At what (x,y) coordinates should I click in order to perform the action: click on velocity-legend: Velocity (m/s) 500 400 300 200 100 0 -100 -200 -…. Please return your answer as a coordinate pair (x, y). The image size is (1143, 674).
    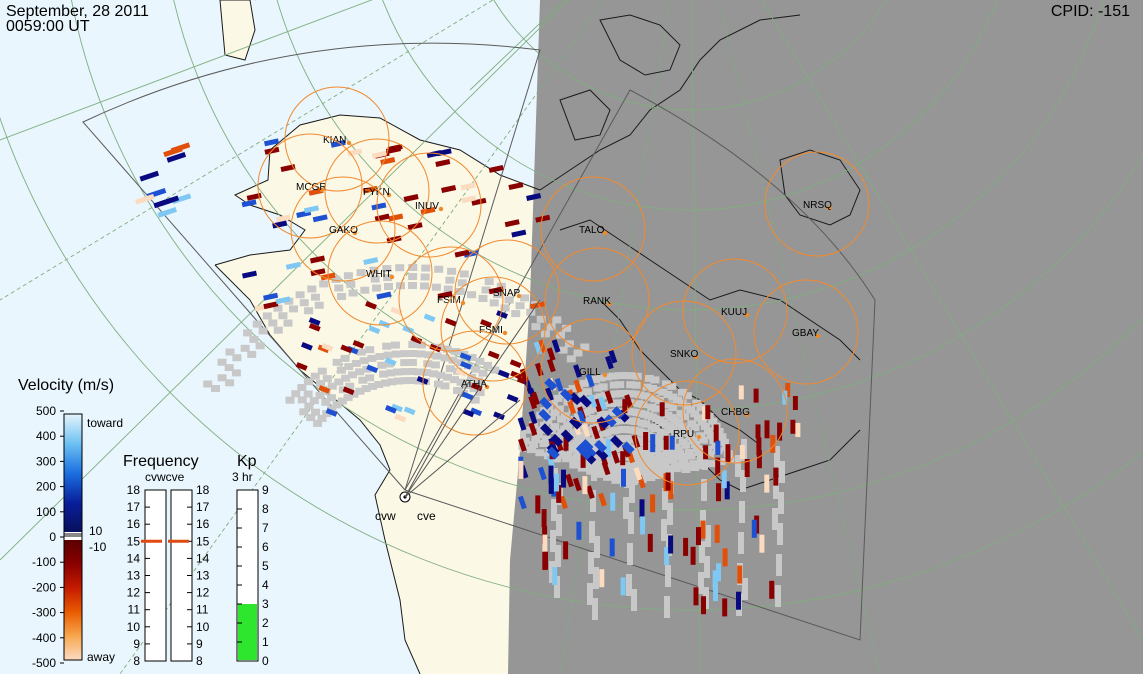
    Looking at the image, I should click on (70, 523).